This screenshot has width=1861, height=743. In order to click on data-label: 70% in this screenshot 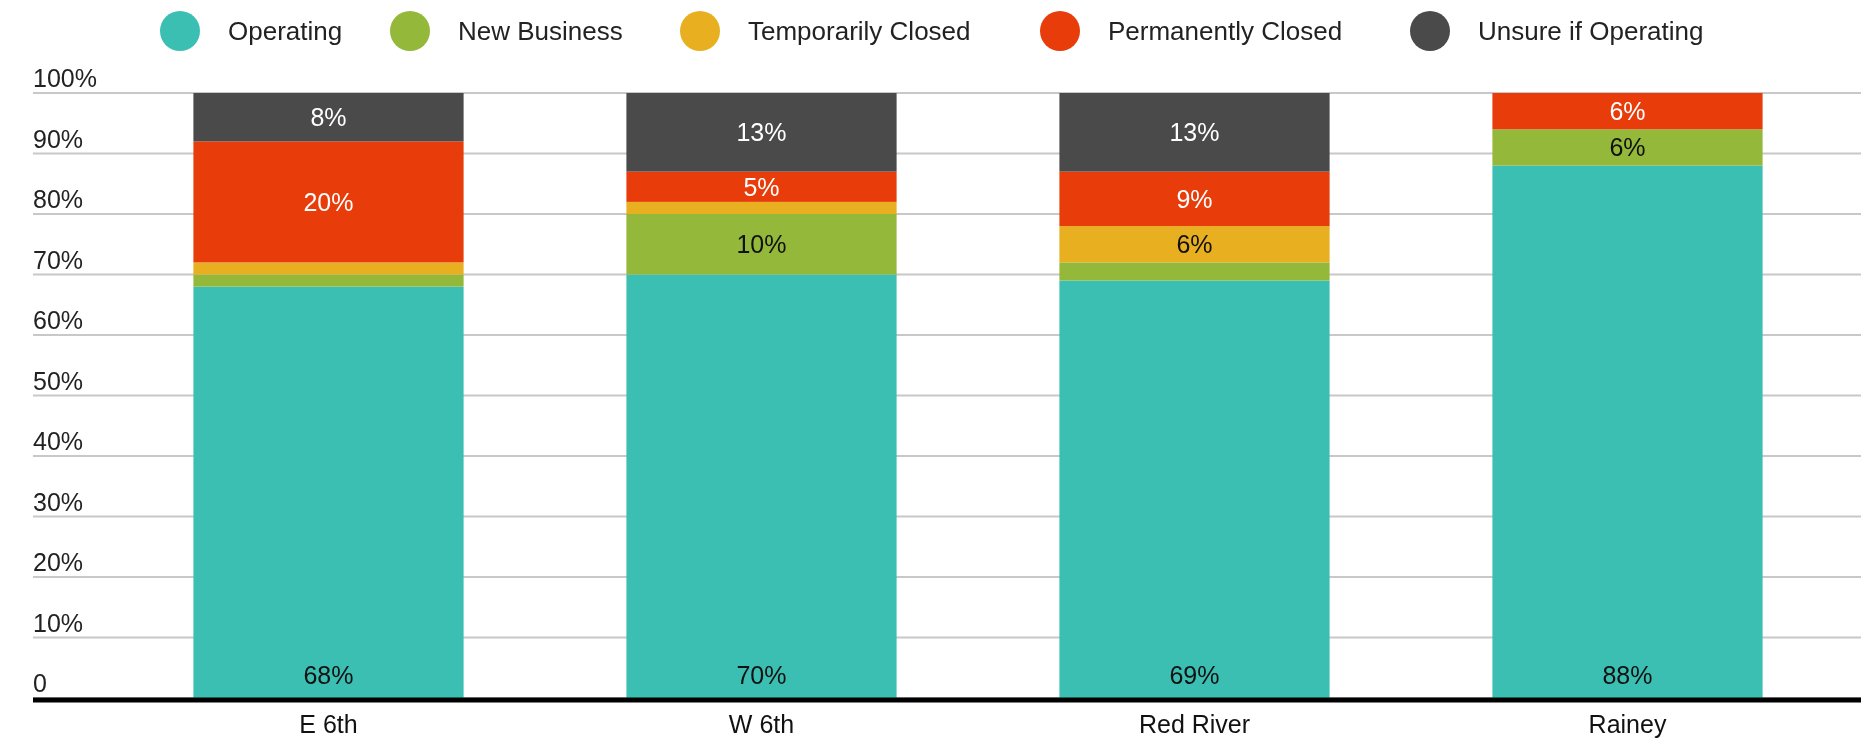, I will do `click(761, 675)`.